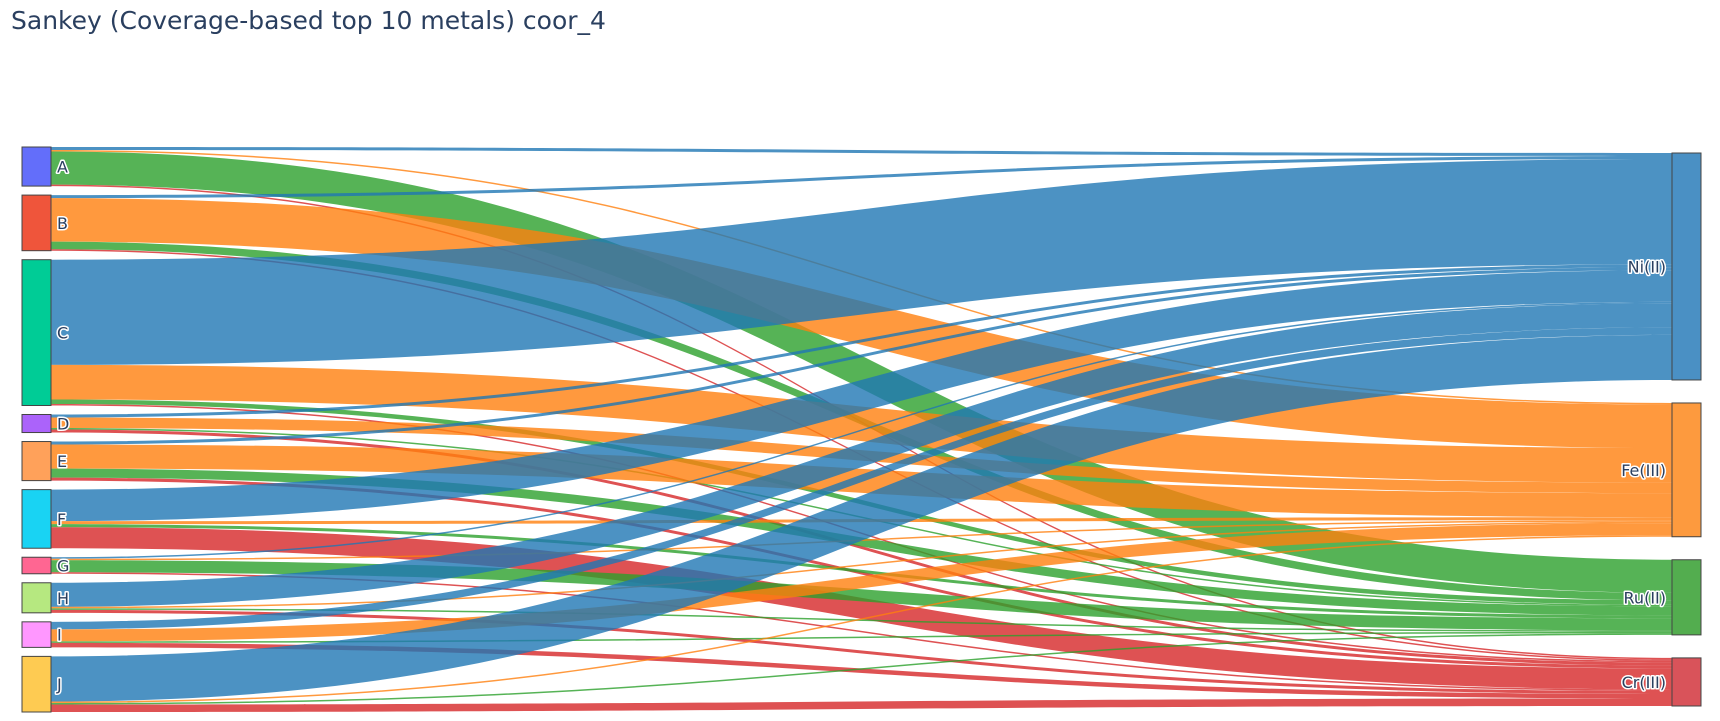 The image size is (1720, 721). I want to click on link-F-to-Ru(II), so click(861, 571).